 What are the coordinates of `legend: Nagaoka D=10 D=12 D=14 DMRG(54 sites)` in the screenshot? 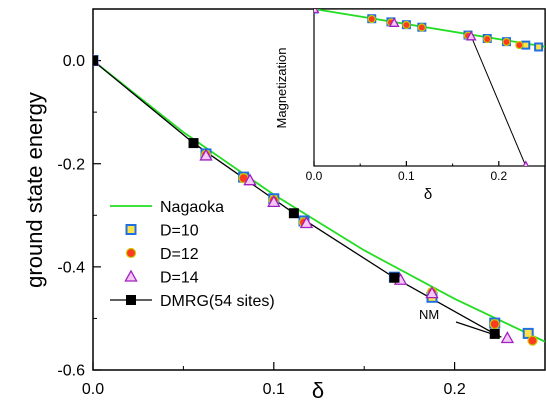 It's located at (192, 254).